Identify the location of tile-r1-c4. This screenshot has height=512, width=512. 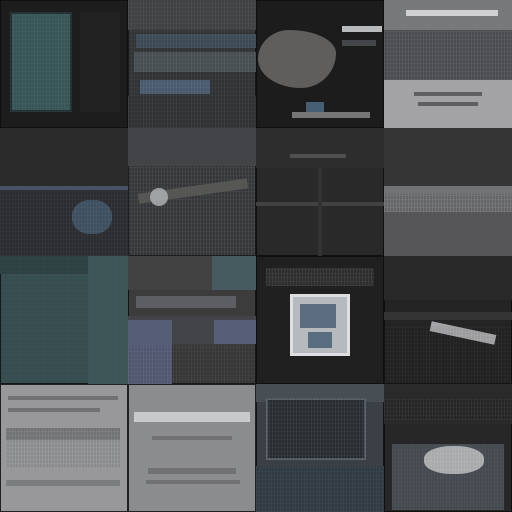
(448, 64).